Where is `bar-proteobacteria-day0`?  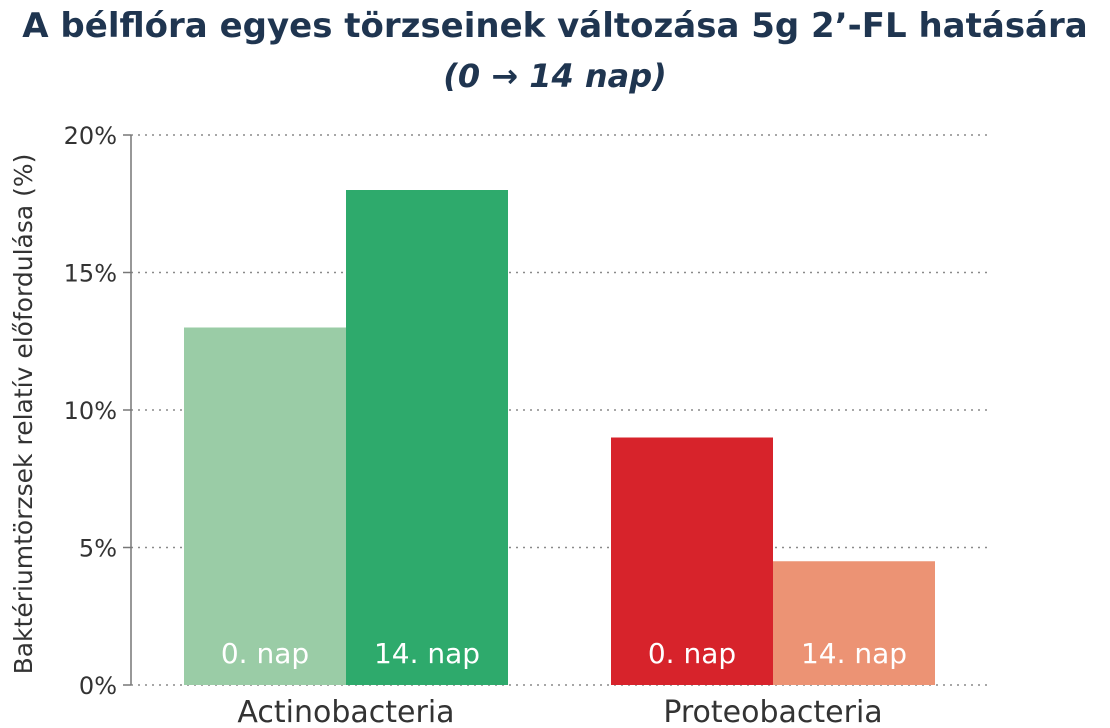
bar-proteobacteria-day0 is located at coordinates (692, 561).